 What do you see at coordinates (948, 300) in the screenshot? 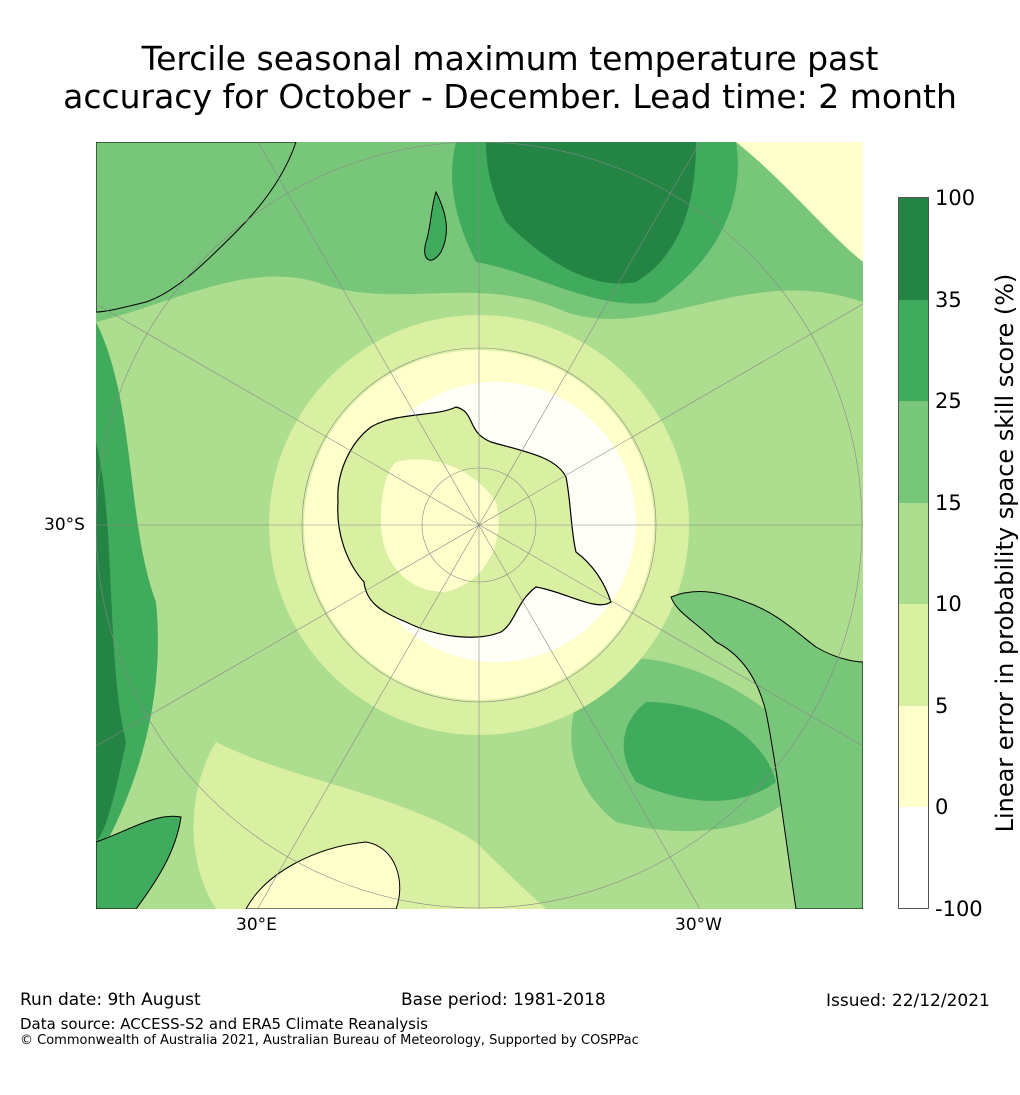
I see `colorbar-tick: 35` at bounding box center [948, 300].